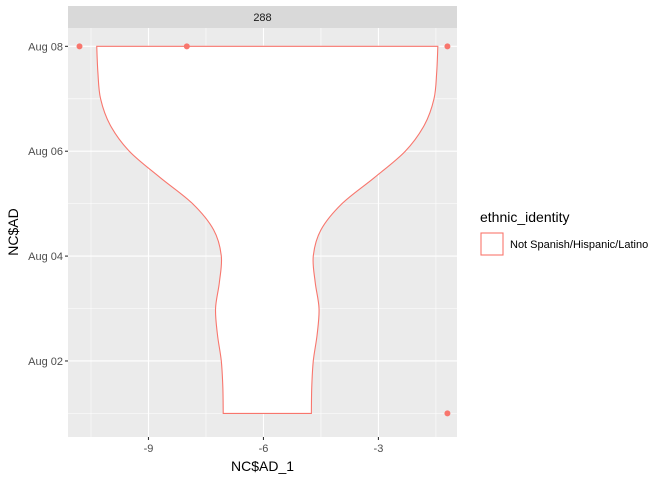 This screenshot has height=480, width=672. I want to click on facet-strip-label: 288, so click(262, 18).